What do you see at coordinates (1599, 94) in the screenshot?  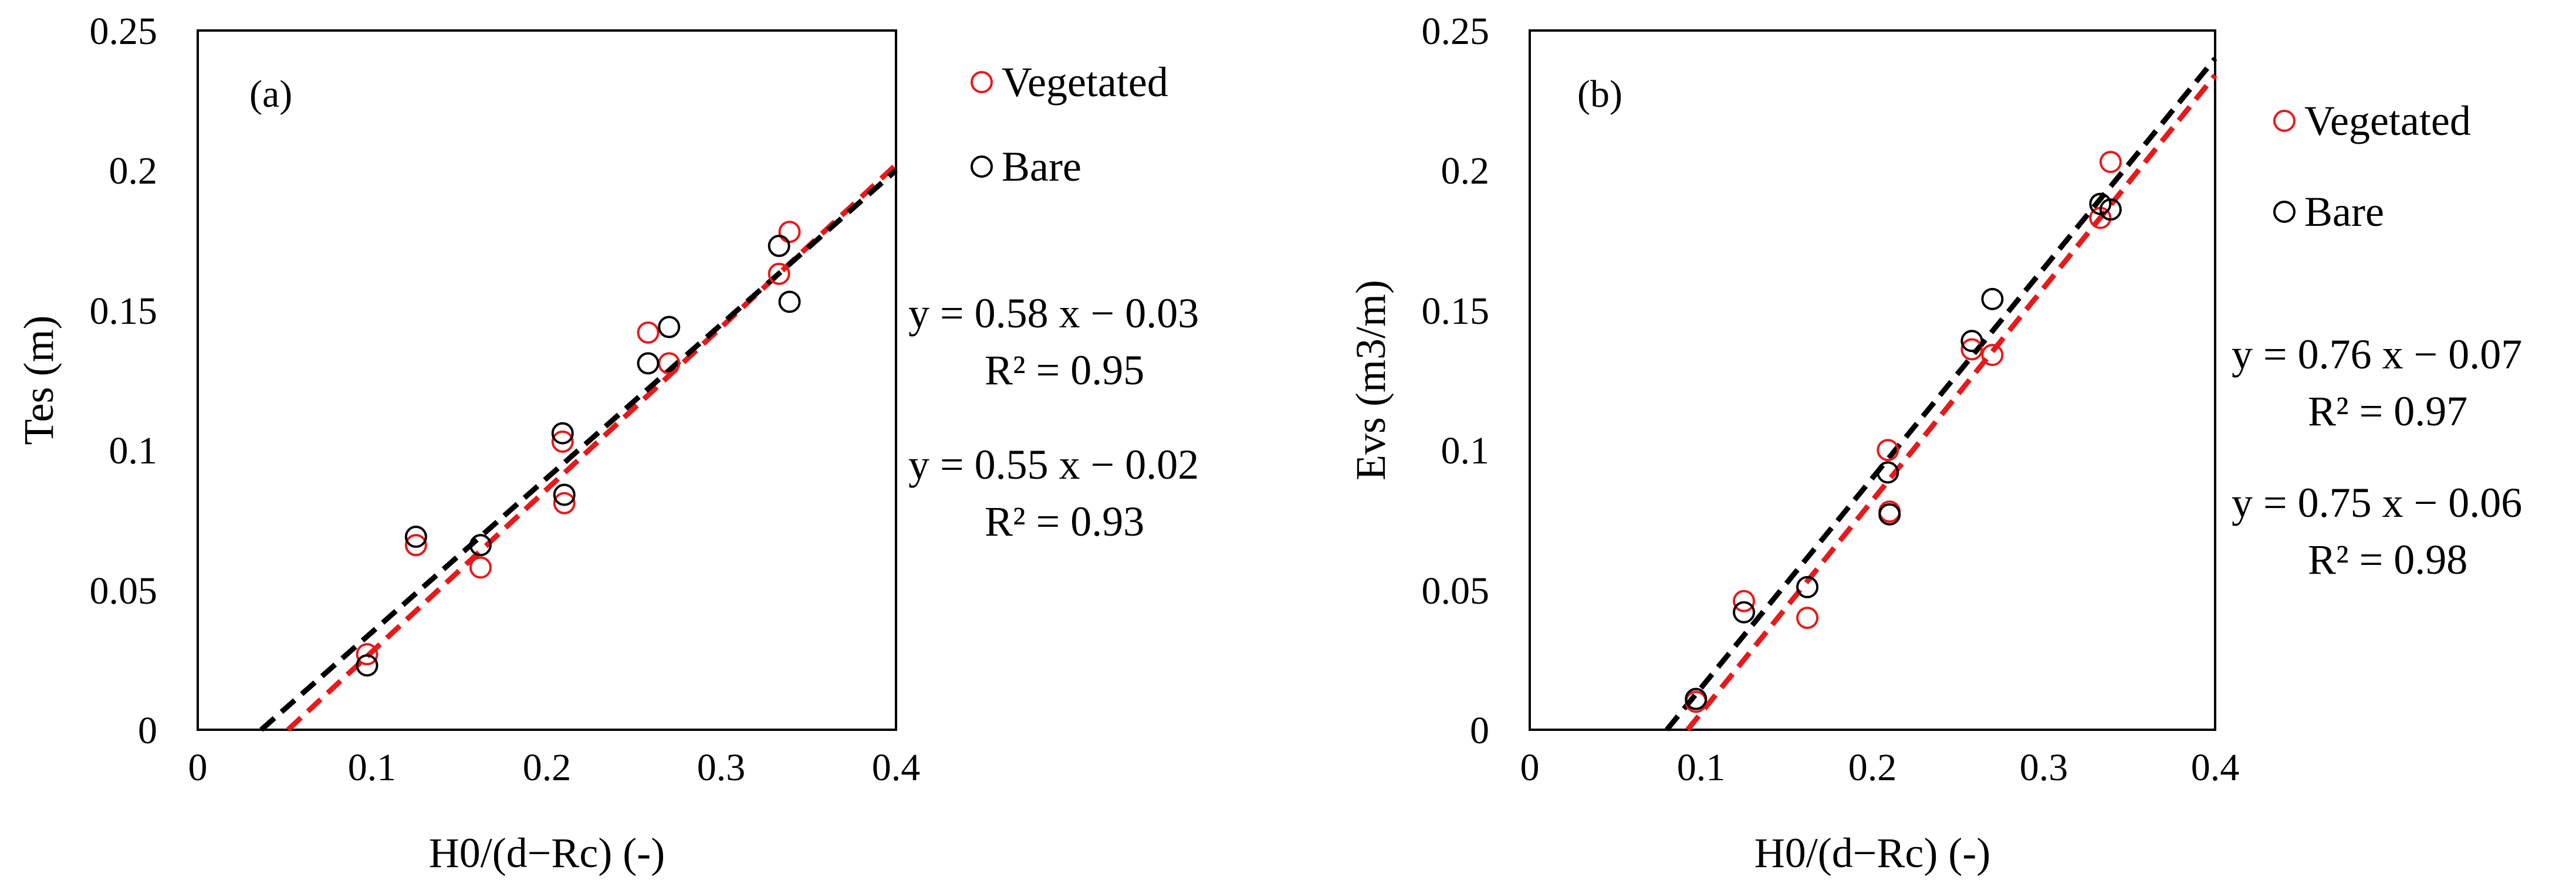 I see `panel-label-b: (b)` at bounding box center [1599, 94].